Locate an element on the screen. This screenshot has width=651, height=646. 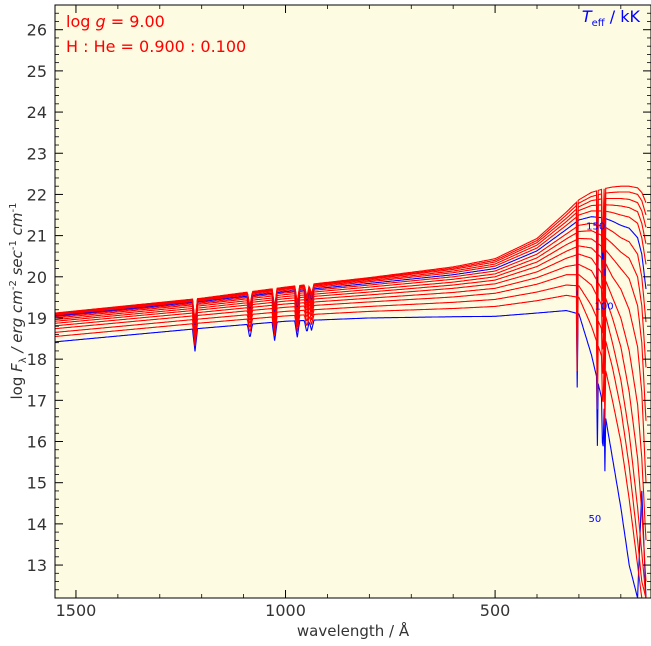
y-tick-label-16: 16 is located at coordinates (37, 442).